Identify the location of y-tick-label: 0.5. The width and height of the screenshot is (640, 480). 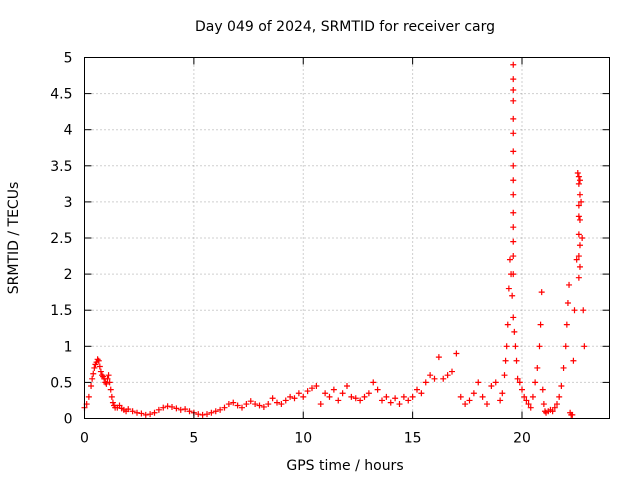
(61, 383).